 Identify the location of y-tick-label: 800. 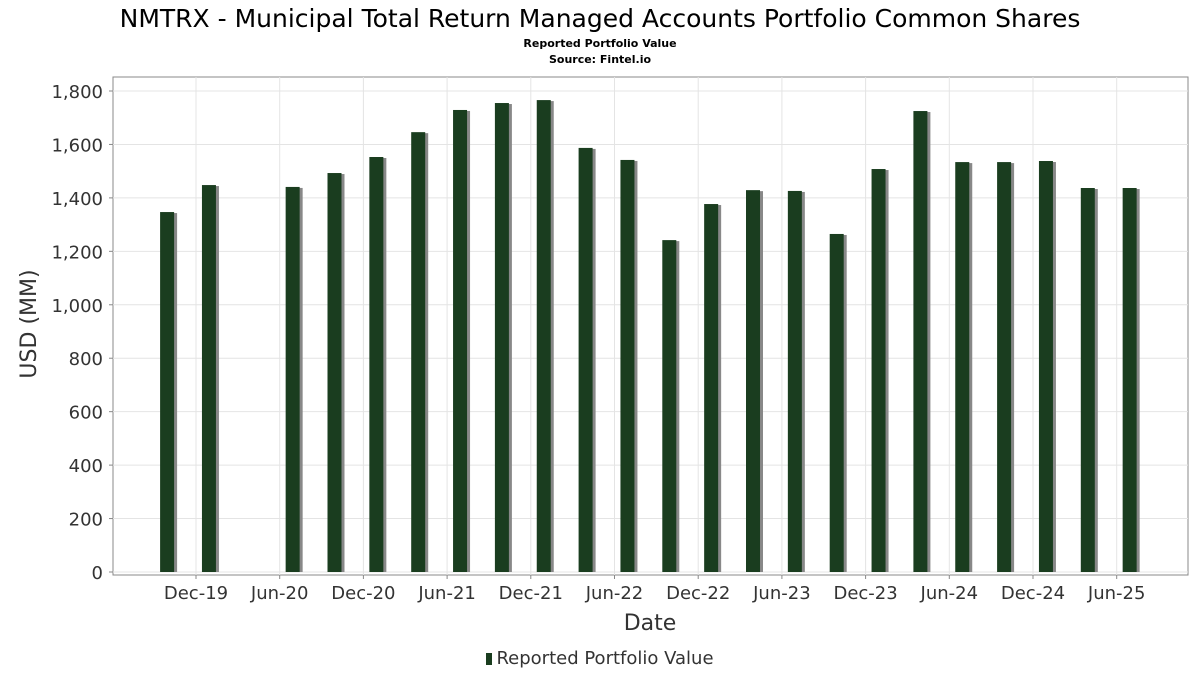
(86, 359).